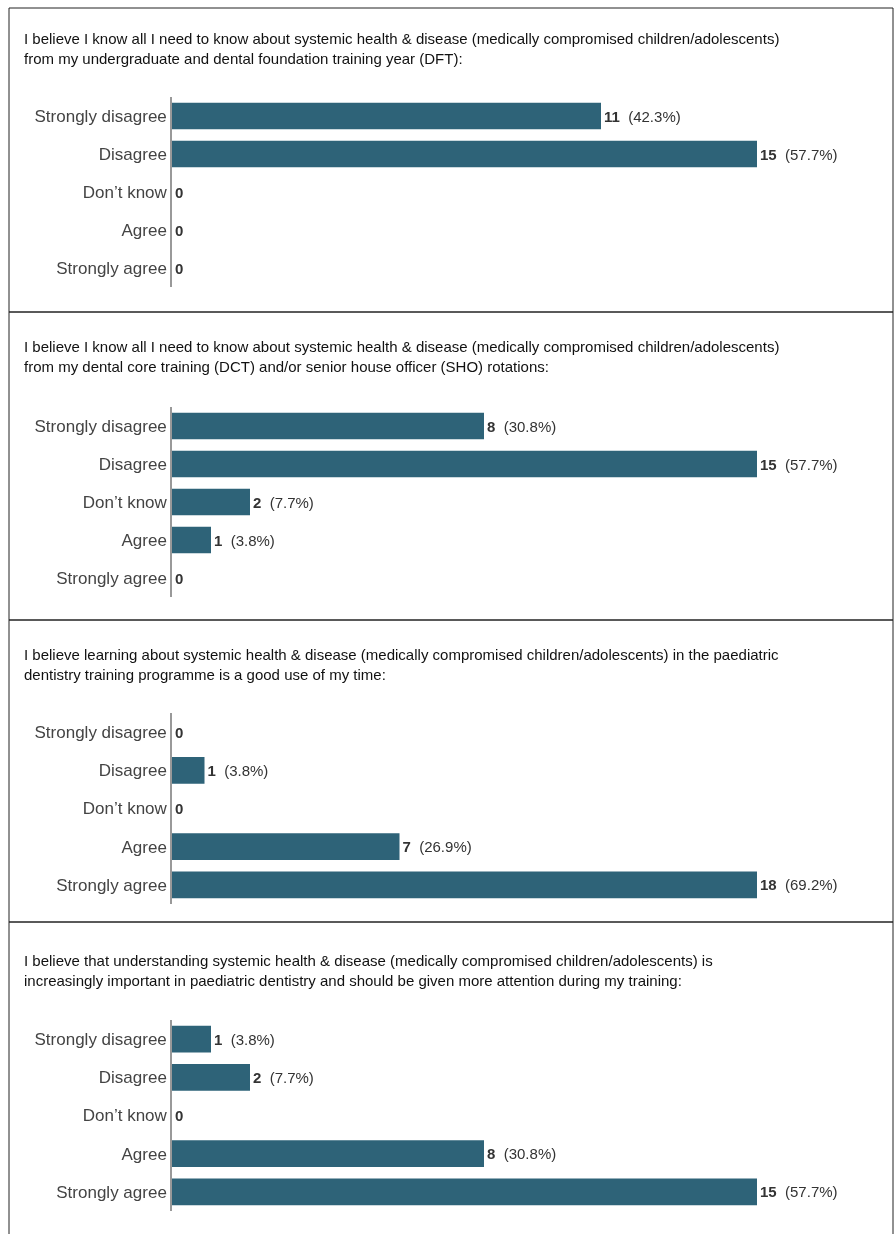 The image size is (896, 1234). Describe the element at coordinates (402, 356) in the screenshot. I see `chart-title: I believe I know all I need to know about systemic health & disease (medically compromised children/adolescents) from my dental core training (DCT) and/or senior house officer (SHO) rotations:` at that location.